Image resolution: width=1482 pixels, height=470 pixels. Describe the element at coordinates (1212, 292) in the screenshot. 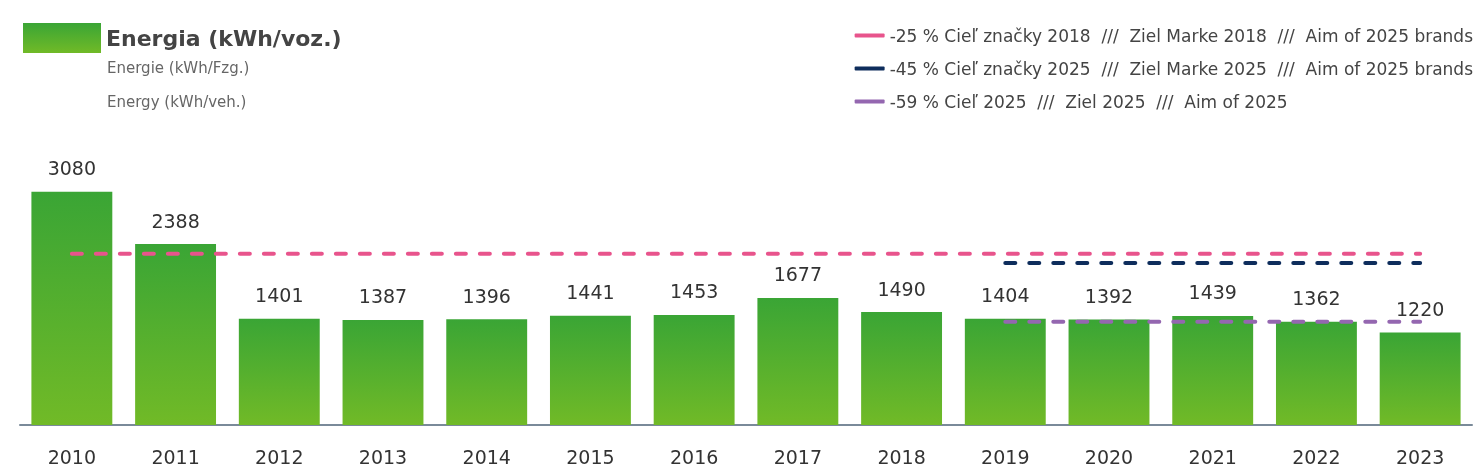

I see `data-label: 1439` at that location.